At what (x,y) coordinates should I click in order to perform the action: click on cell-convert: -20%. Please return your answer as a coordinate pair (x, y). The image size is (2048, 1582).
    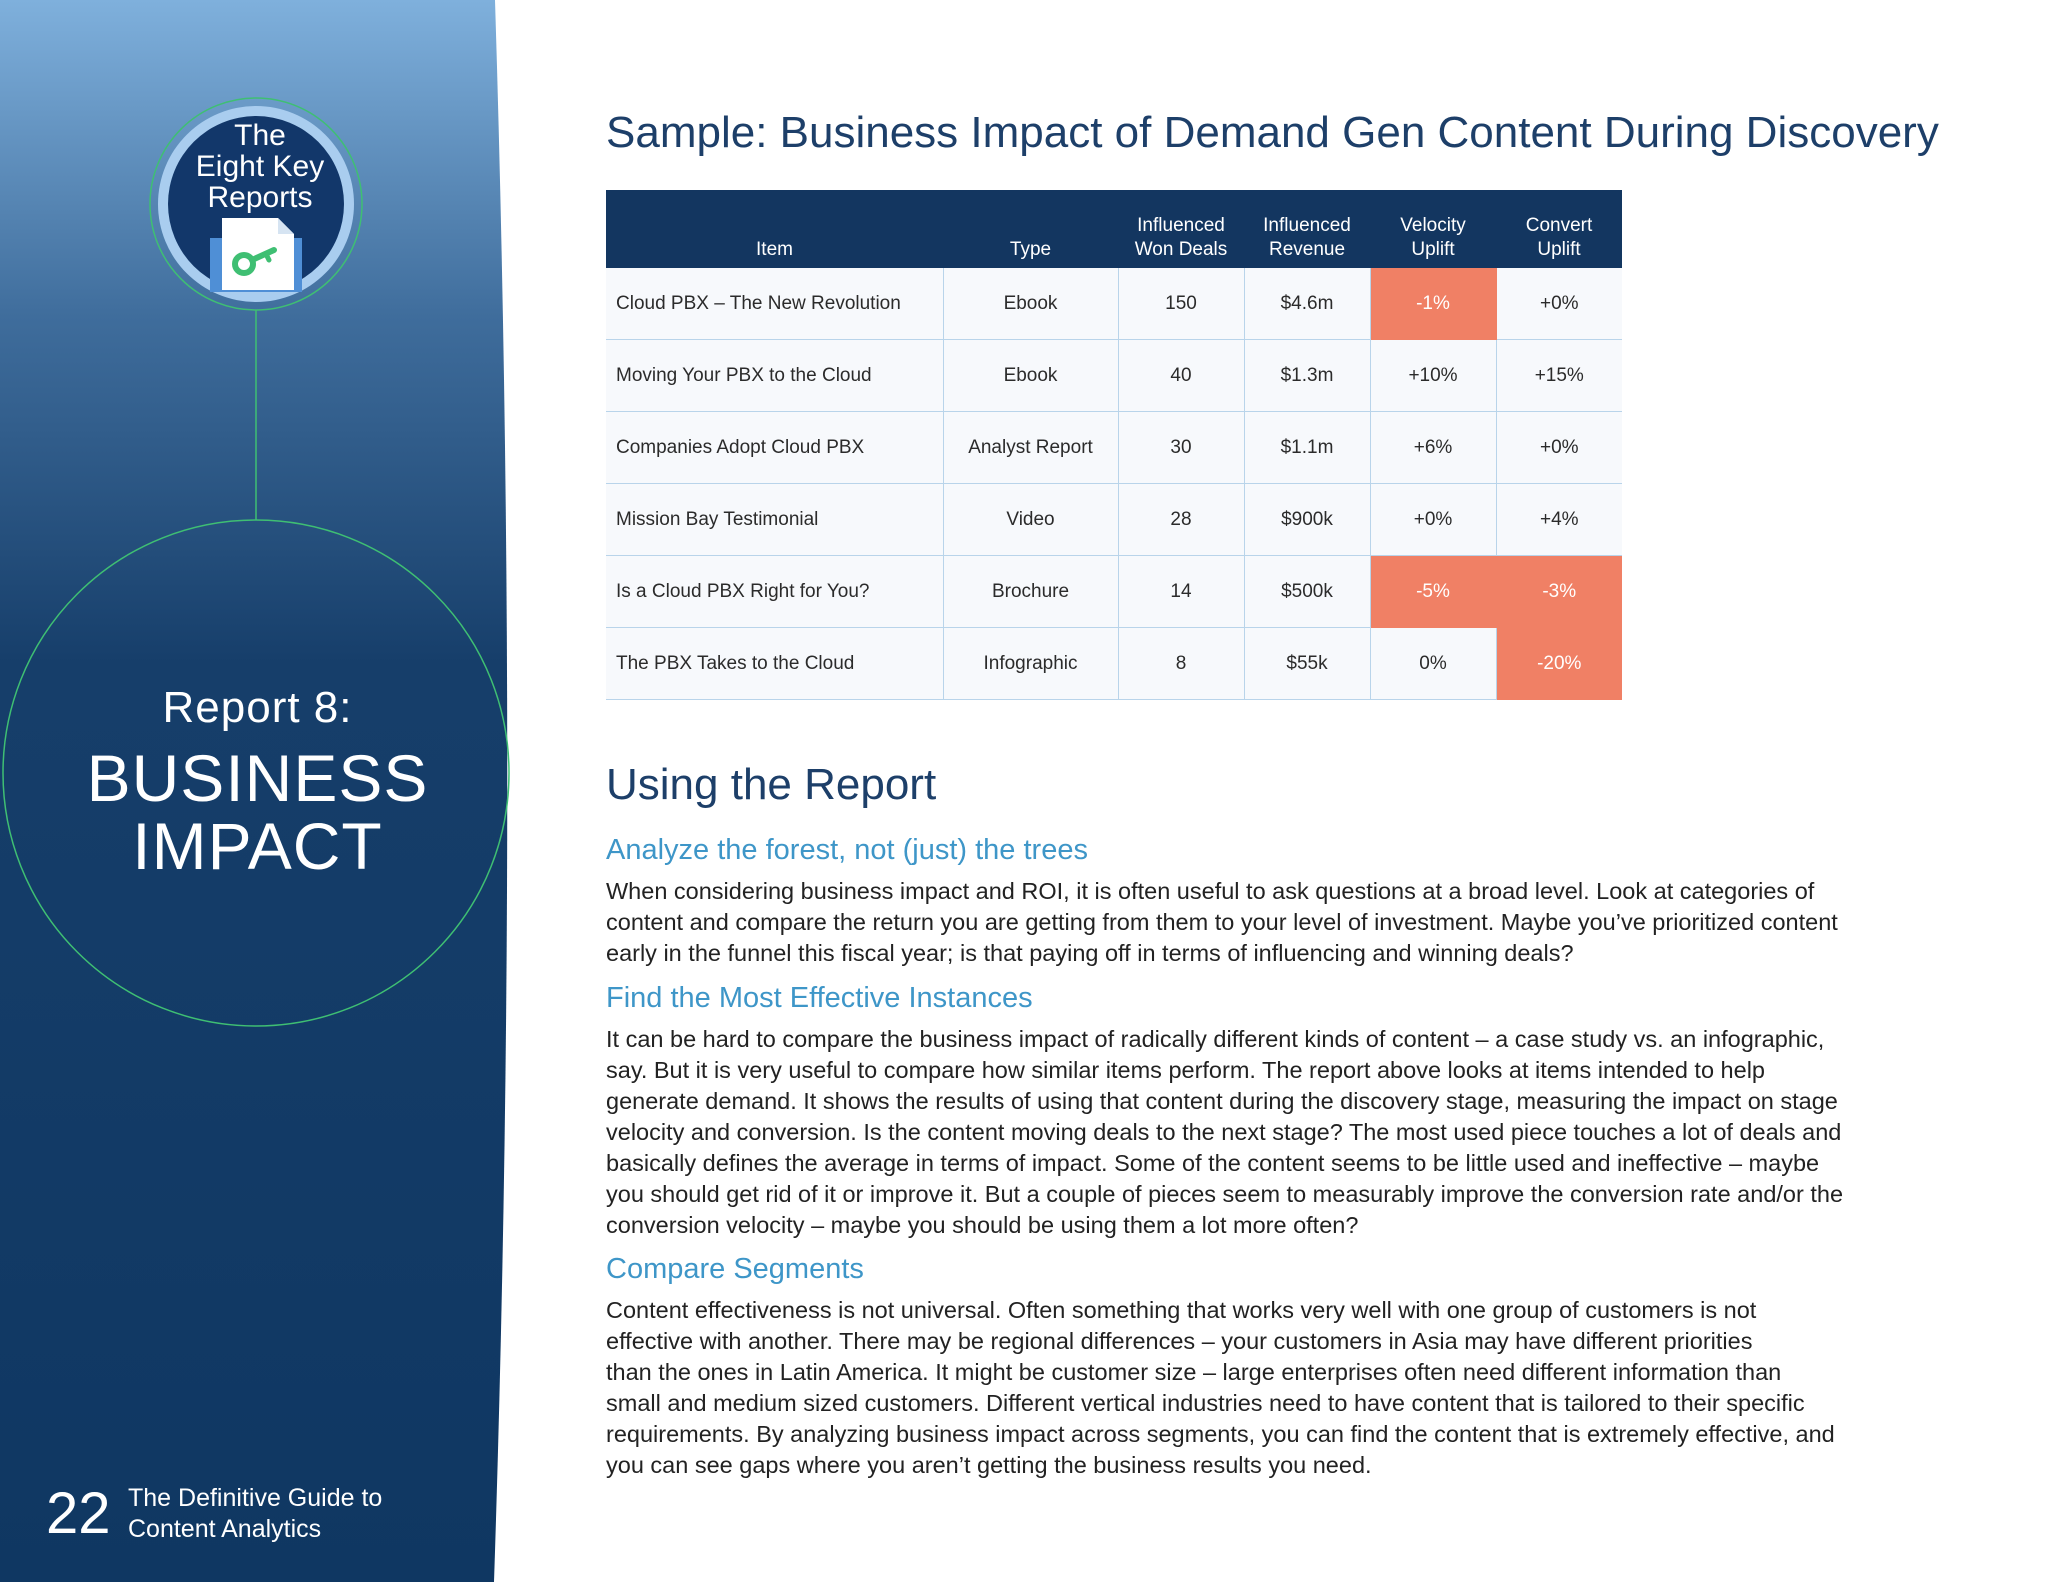
    Looking at the image, I should click on (1559, 663).